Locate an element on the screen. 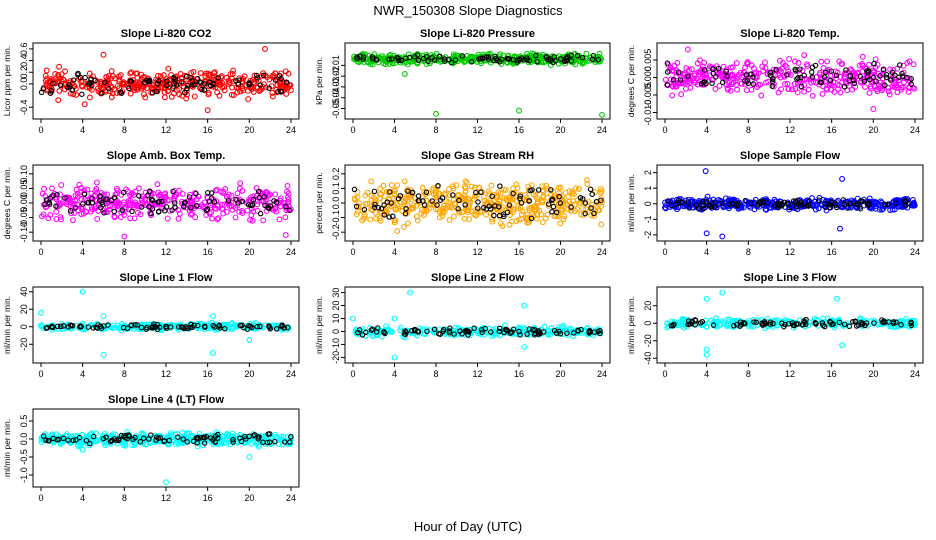 Image resolution: width=936 pixels, height=540 pixels. x-tick-label: 0 is located at coordinates (352, 130).